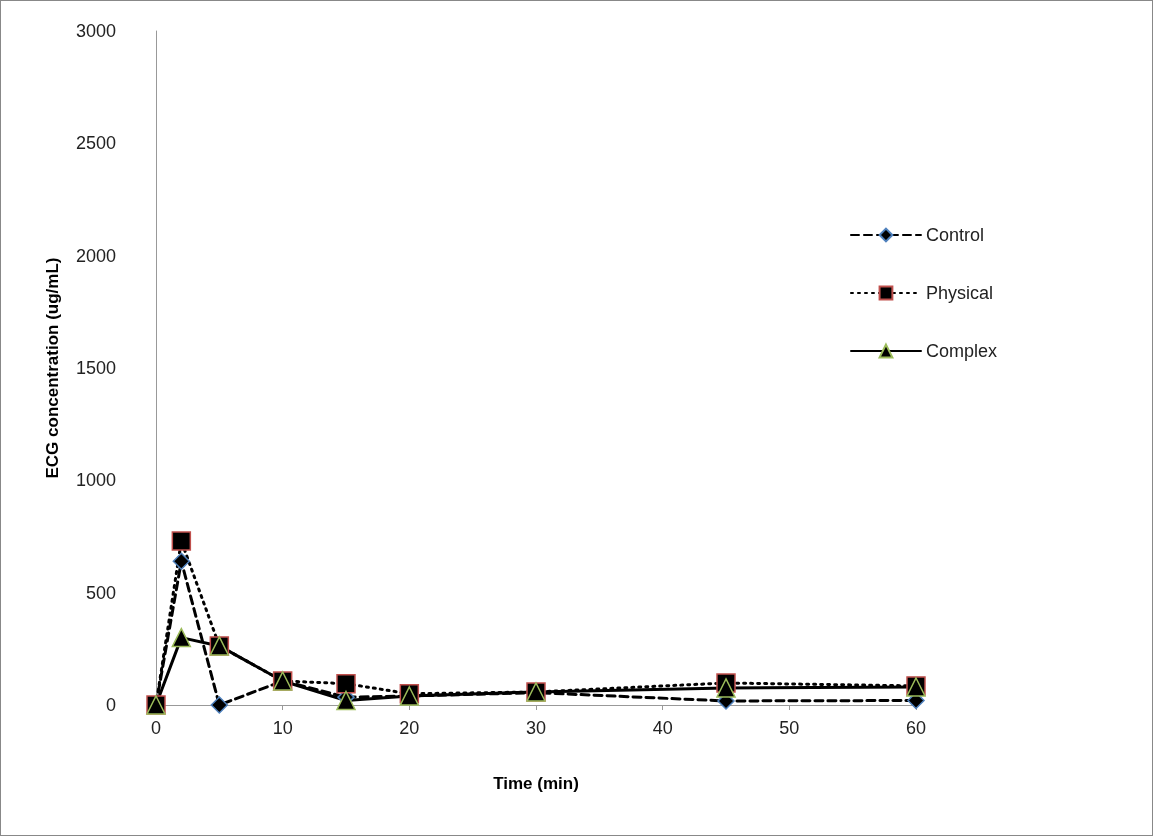  Describe the element at coordinates (662, 728) in the screenshot. I see `x-tick-label: 40` at that location.